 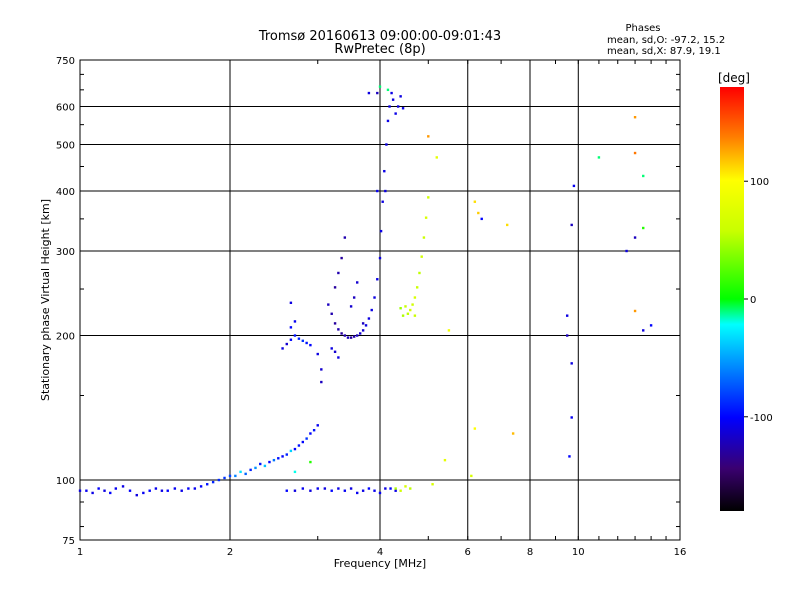 What do you see at coordinates (230, 552) in the screenshot?
I see `x-tick-label: 2` at bounding box center [230, 552].